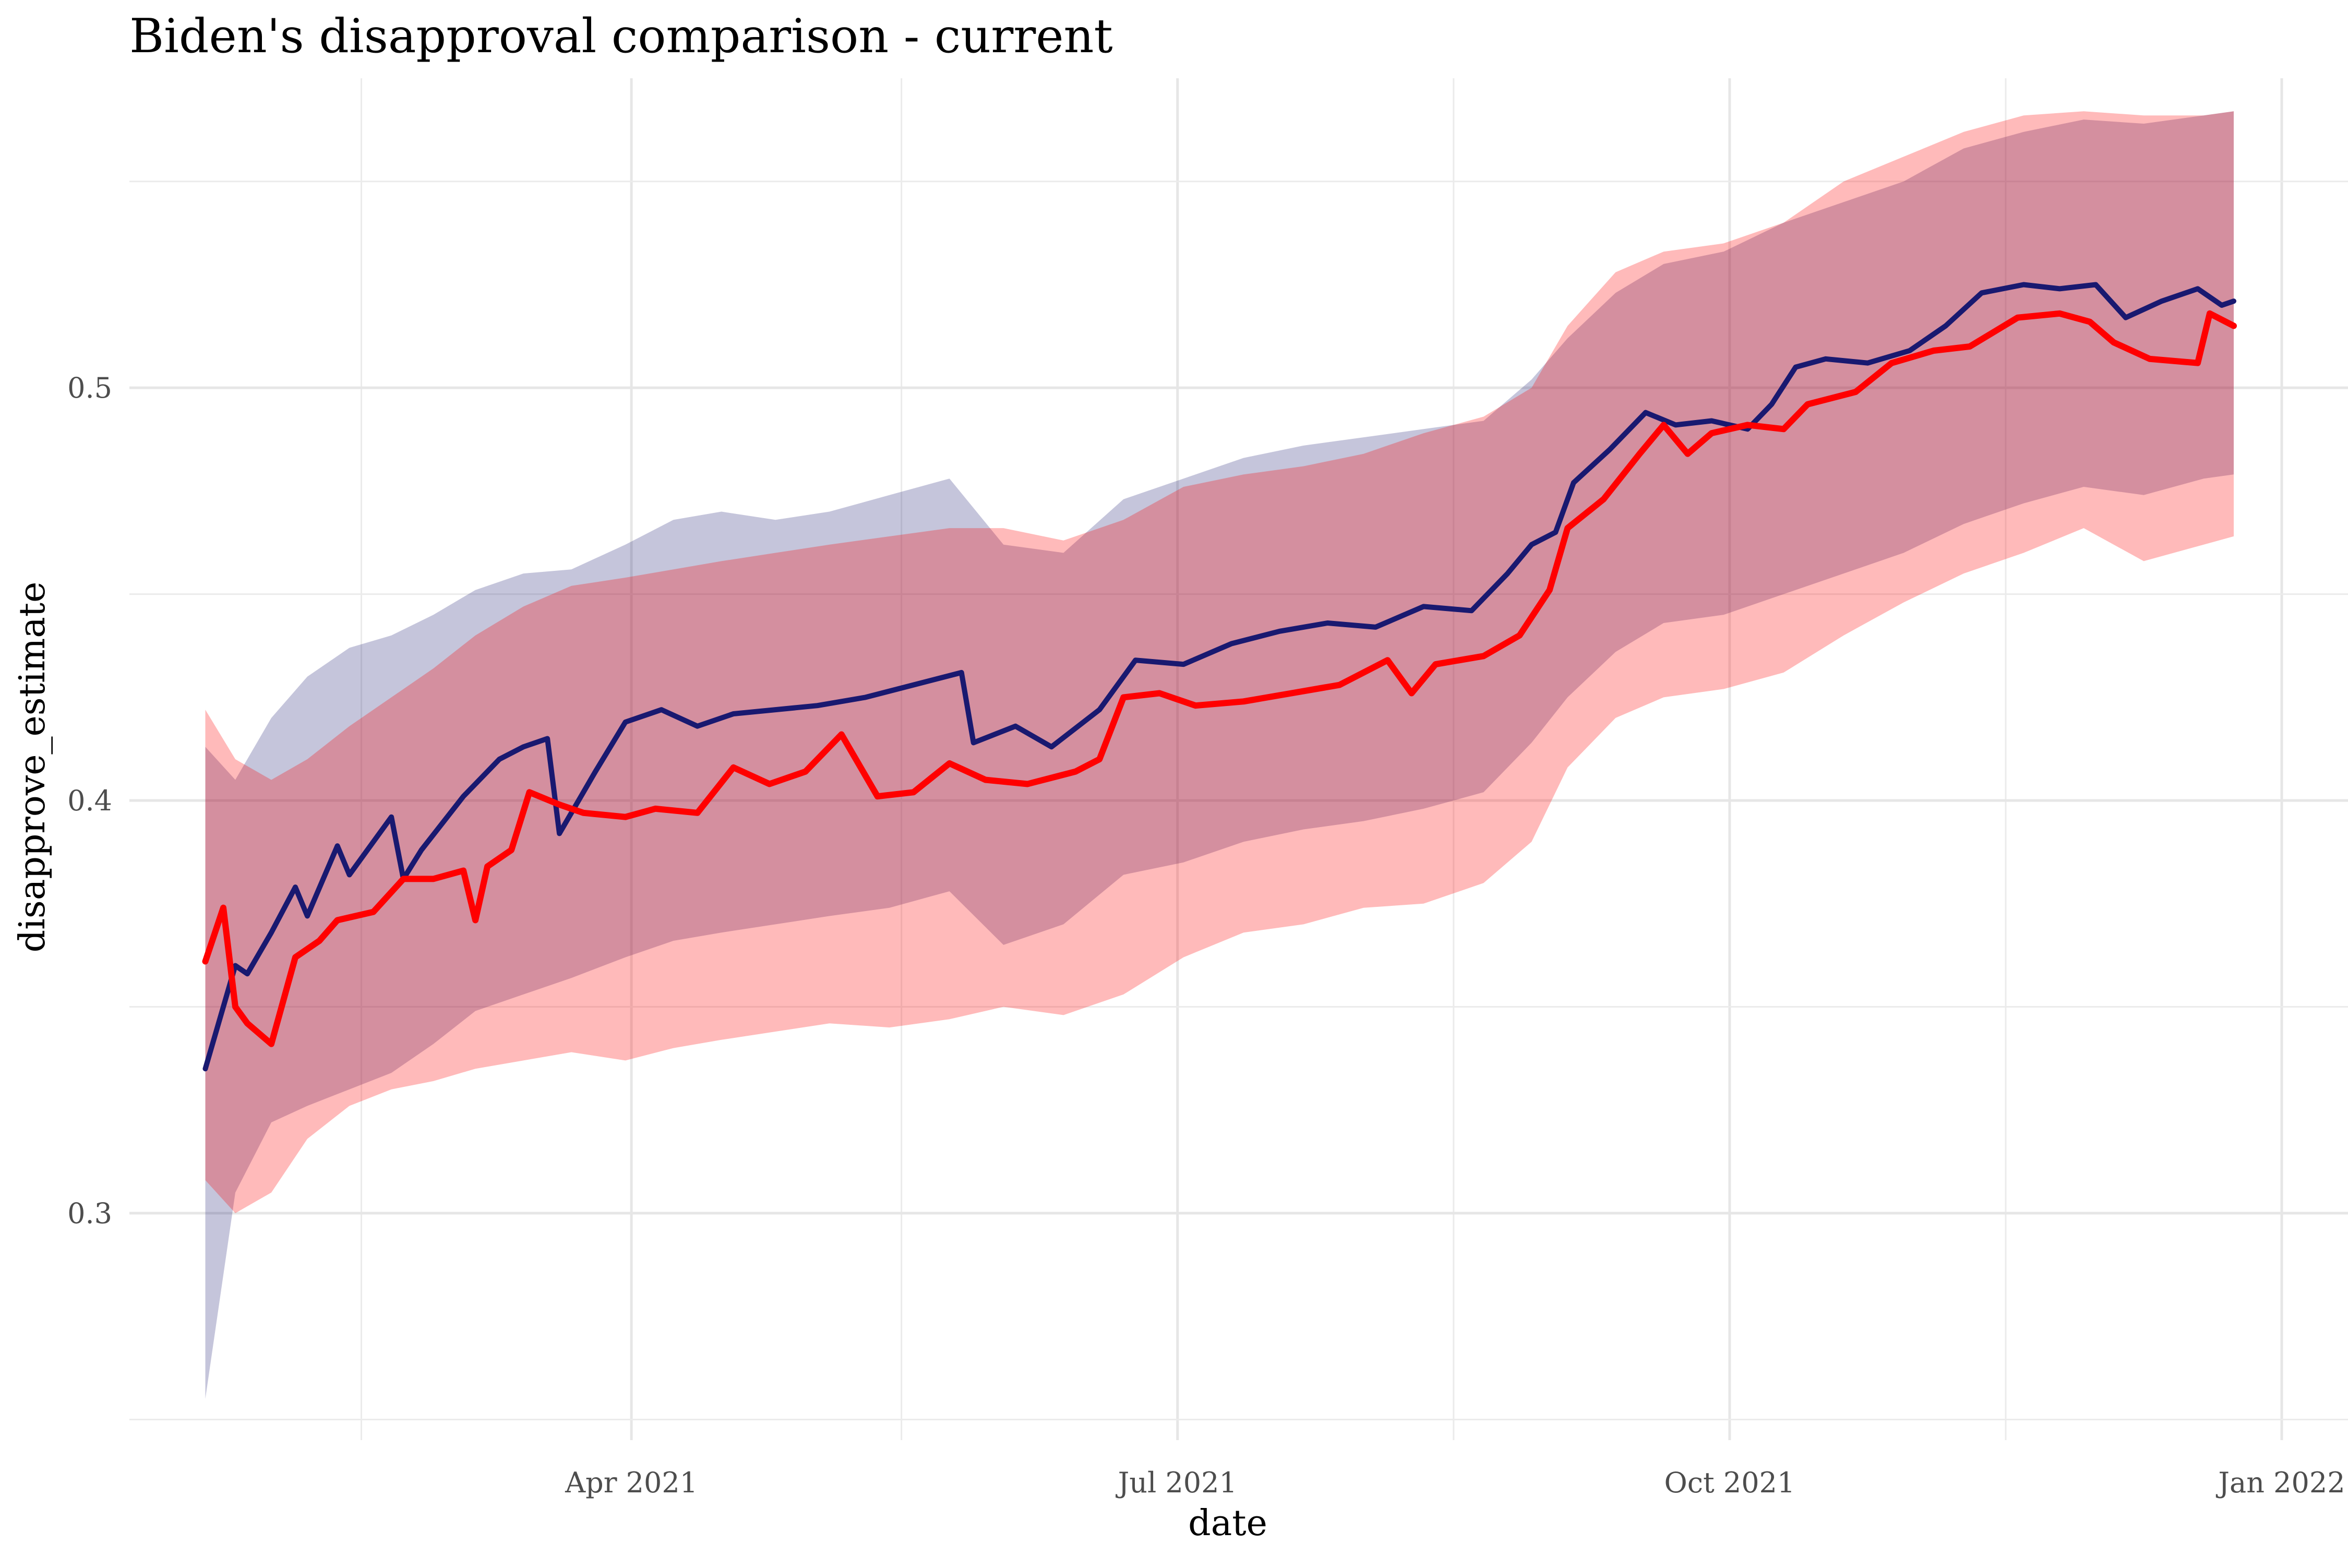  I want to click on chart-title: Biden's disapproval comparison - current, so click(621, 37).